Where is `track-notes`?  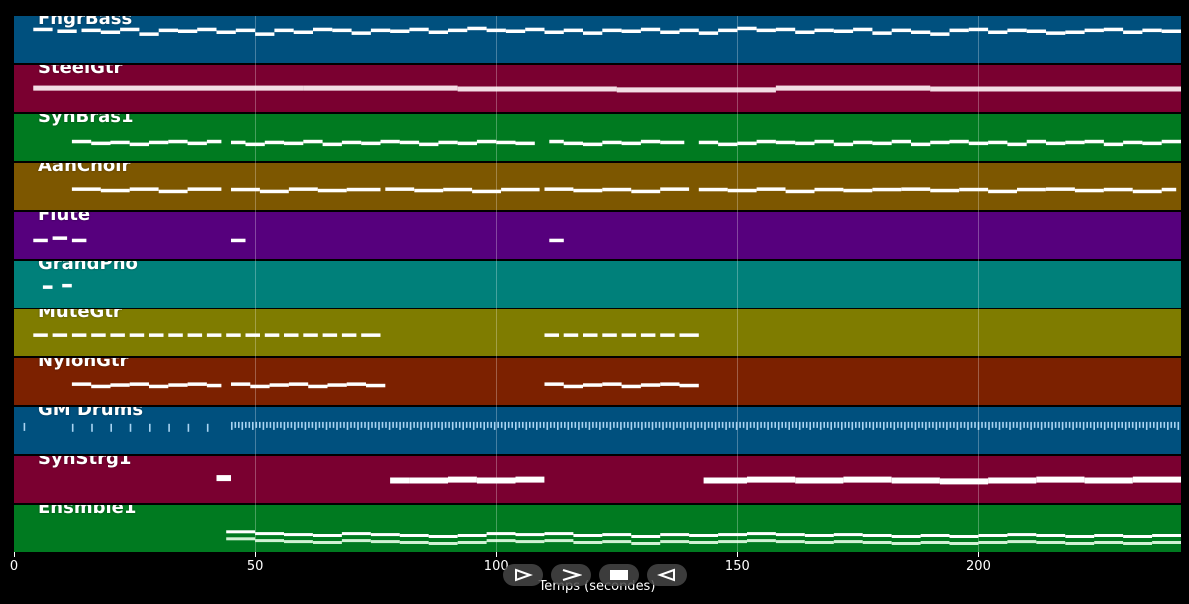
track-notes is located at coordinates (626, 142).